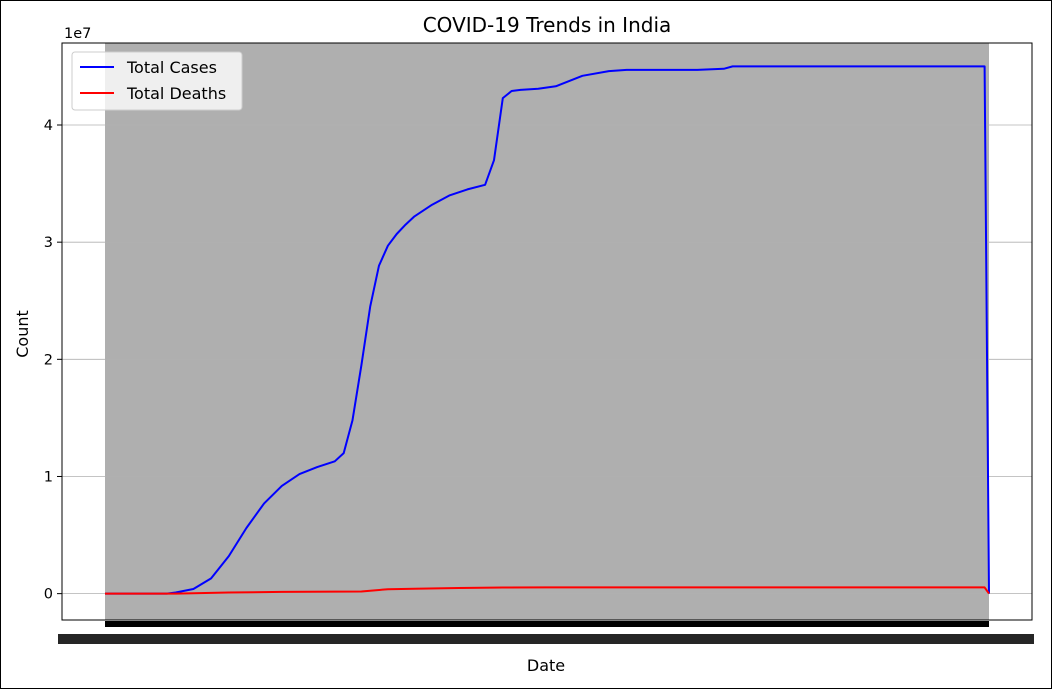 Image resolution: width=1052 pixels, height=689 pixels. I want to click on y-tick-label: 0, so click(48, 595).